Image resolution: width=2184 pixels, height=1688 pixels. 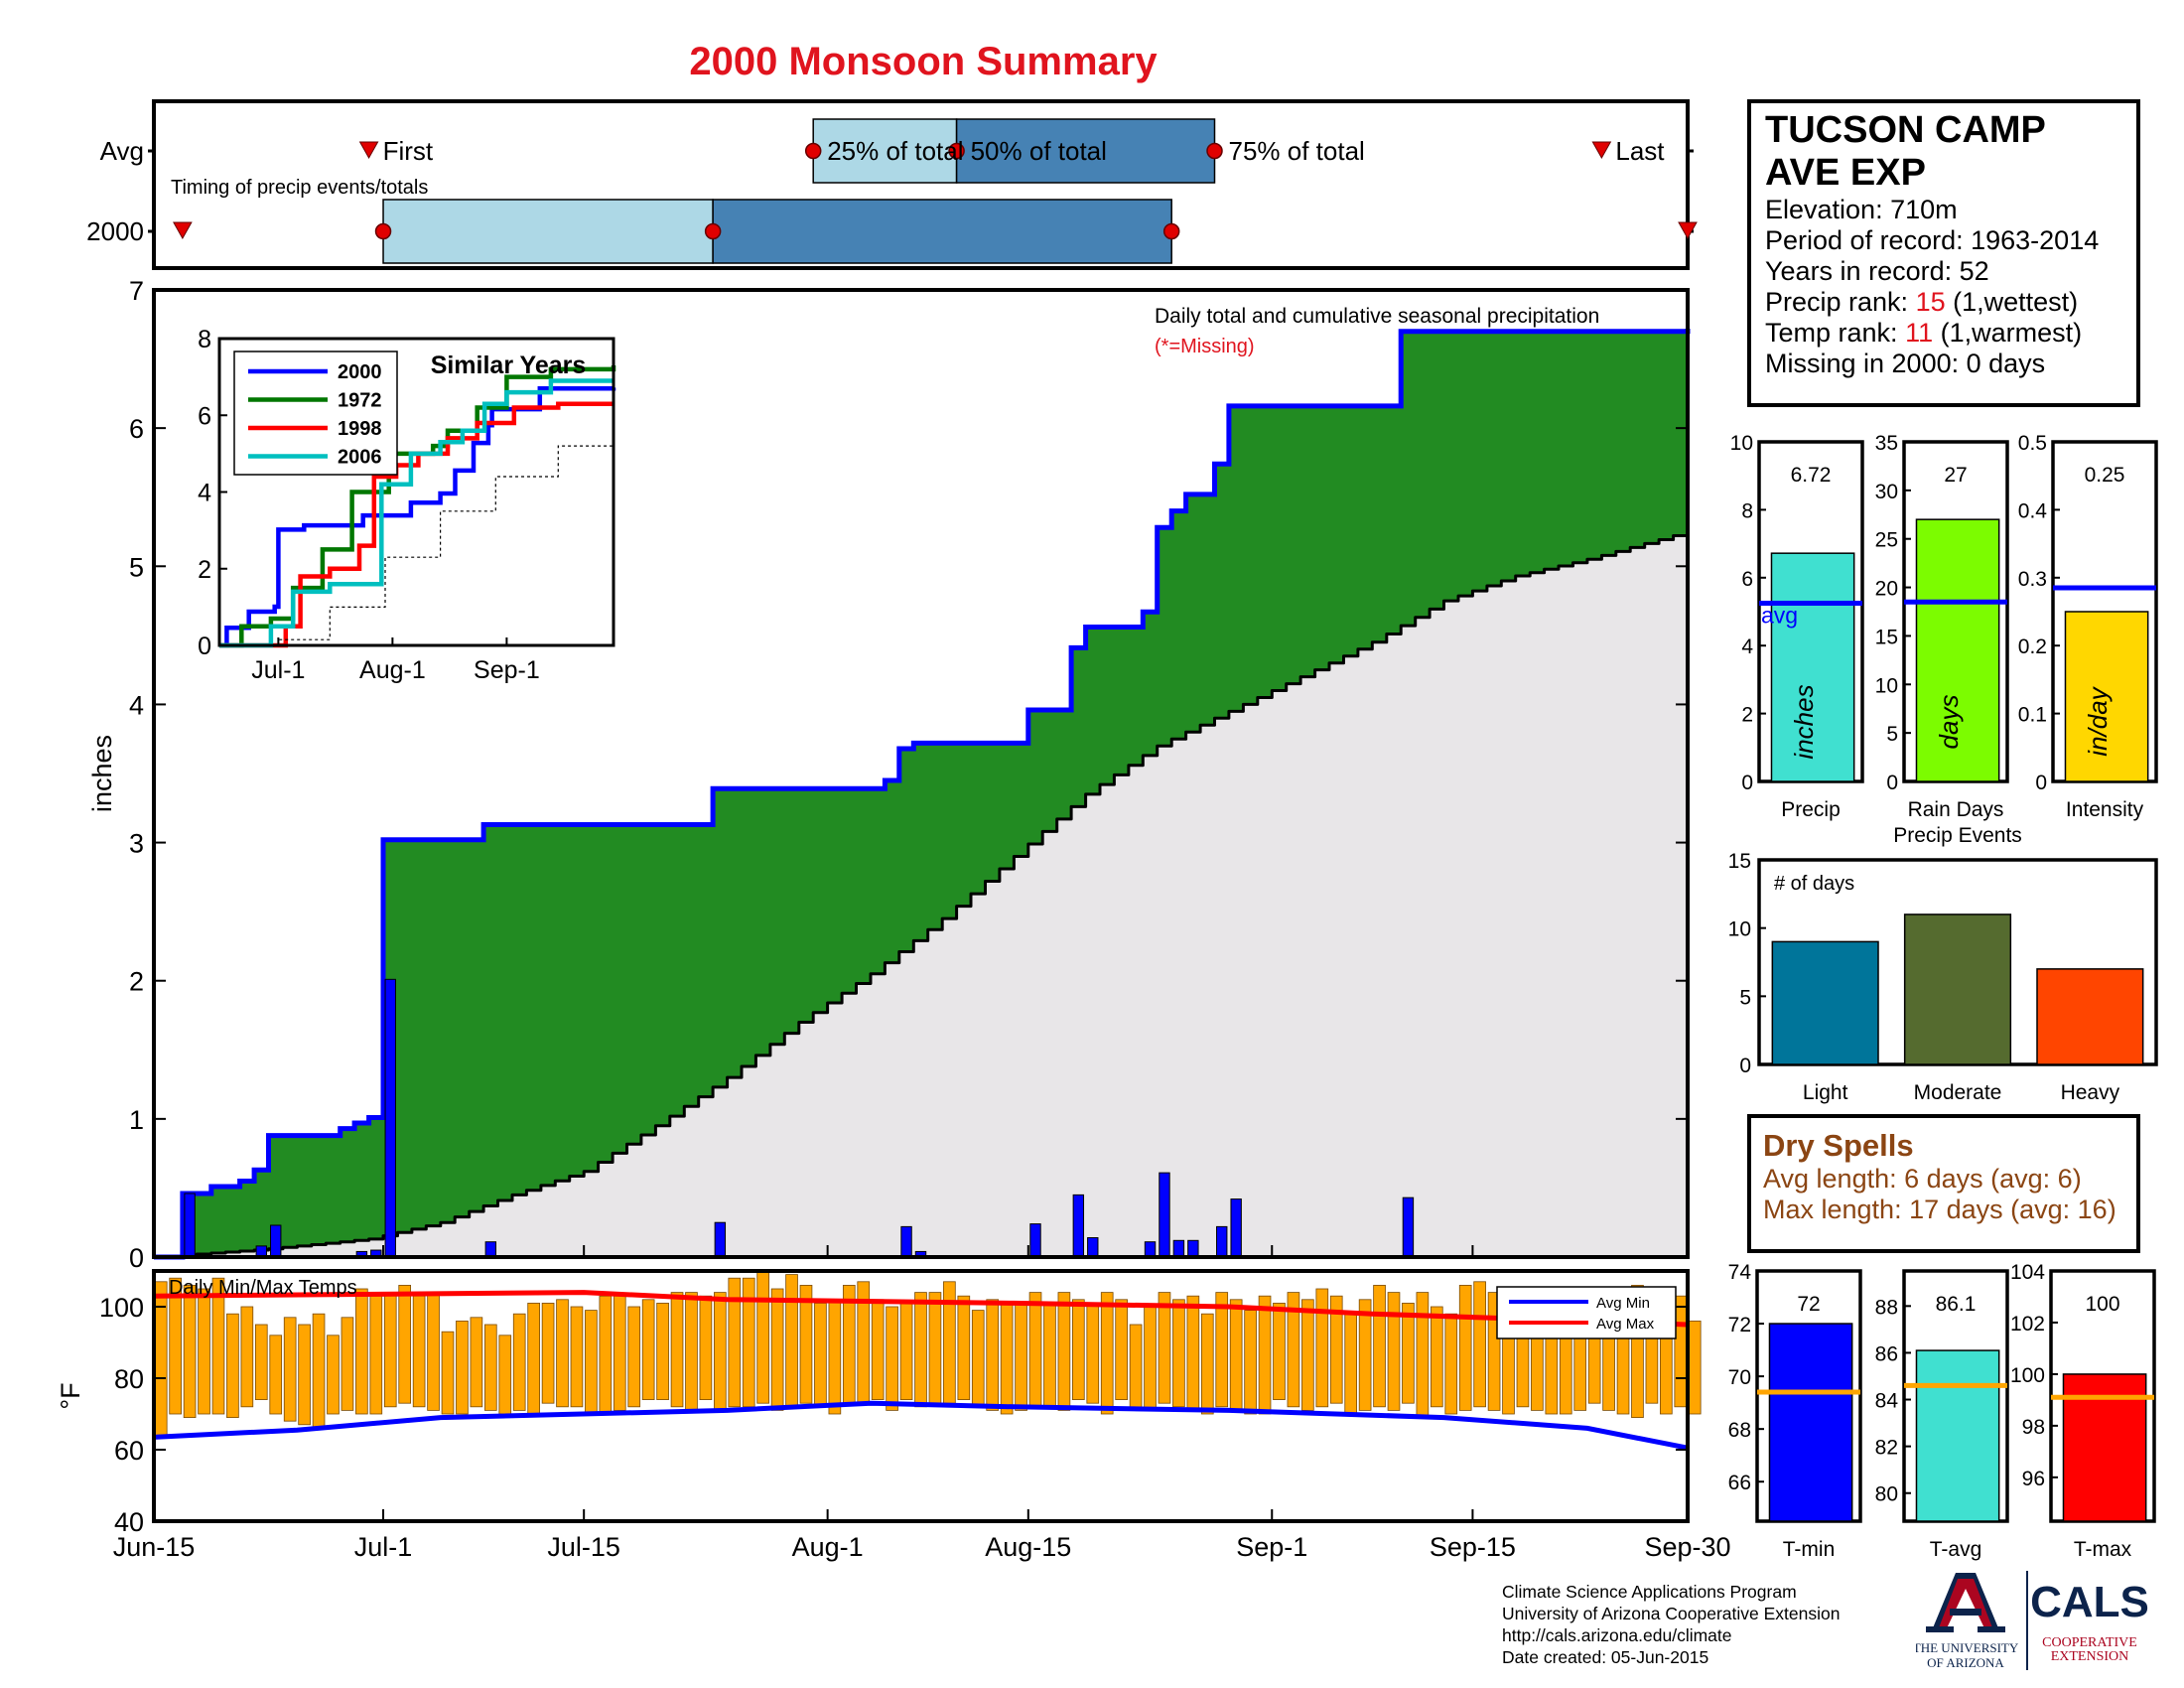 I want to click on small-y-tick-label: 70, so click(x=1739, y=1377).